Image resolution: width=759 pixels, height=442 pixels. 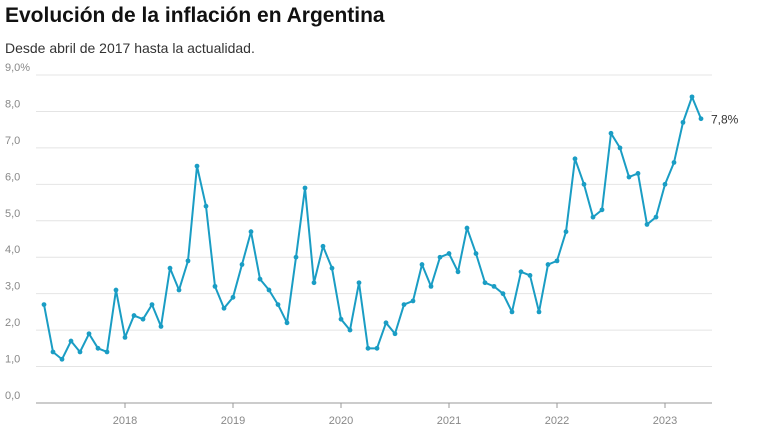 I want to click on y-tick-label: 5,0, so click(x=12, y=214).